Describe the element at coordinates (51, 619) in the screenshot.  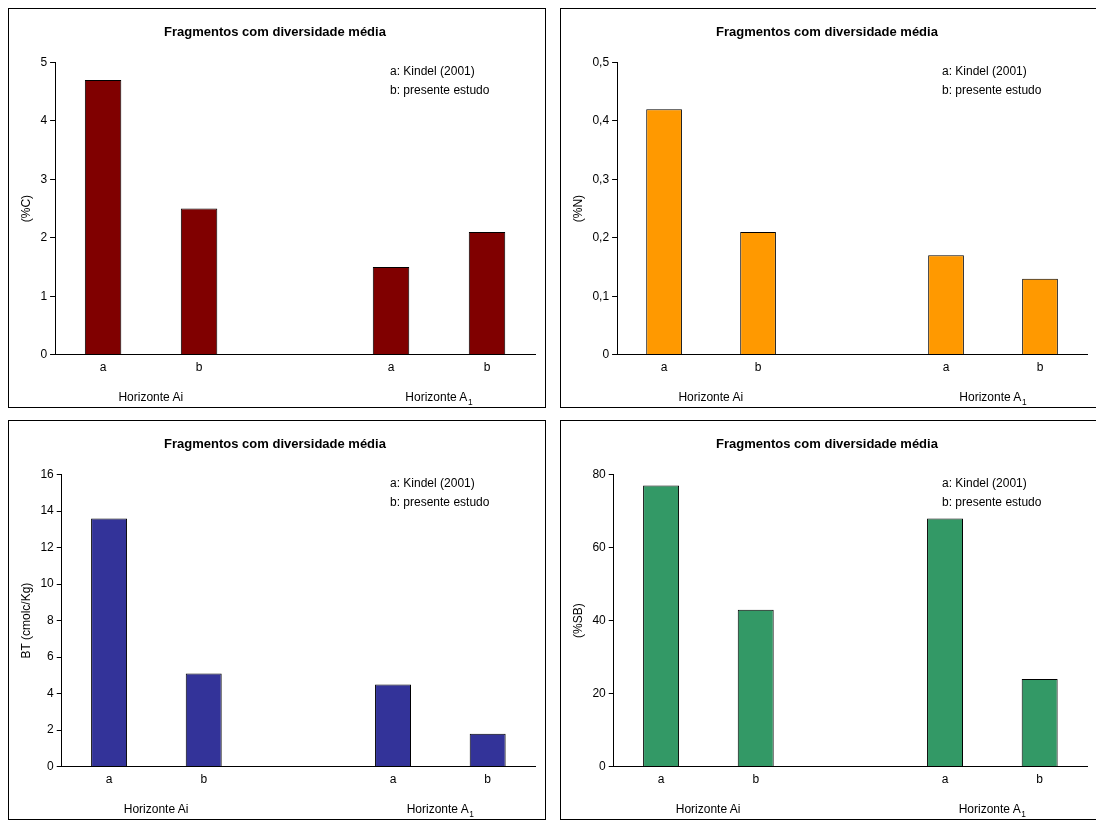
I see `y-tick-label: 8` at that location.